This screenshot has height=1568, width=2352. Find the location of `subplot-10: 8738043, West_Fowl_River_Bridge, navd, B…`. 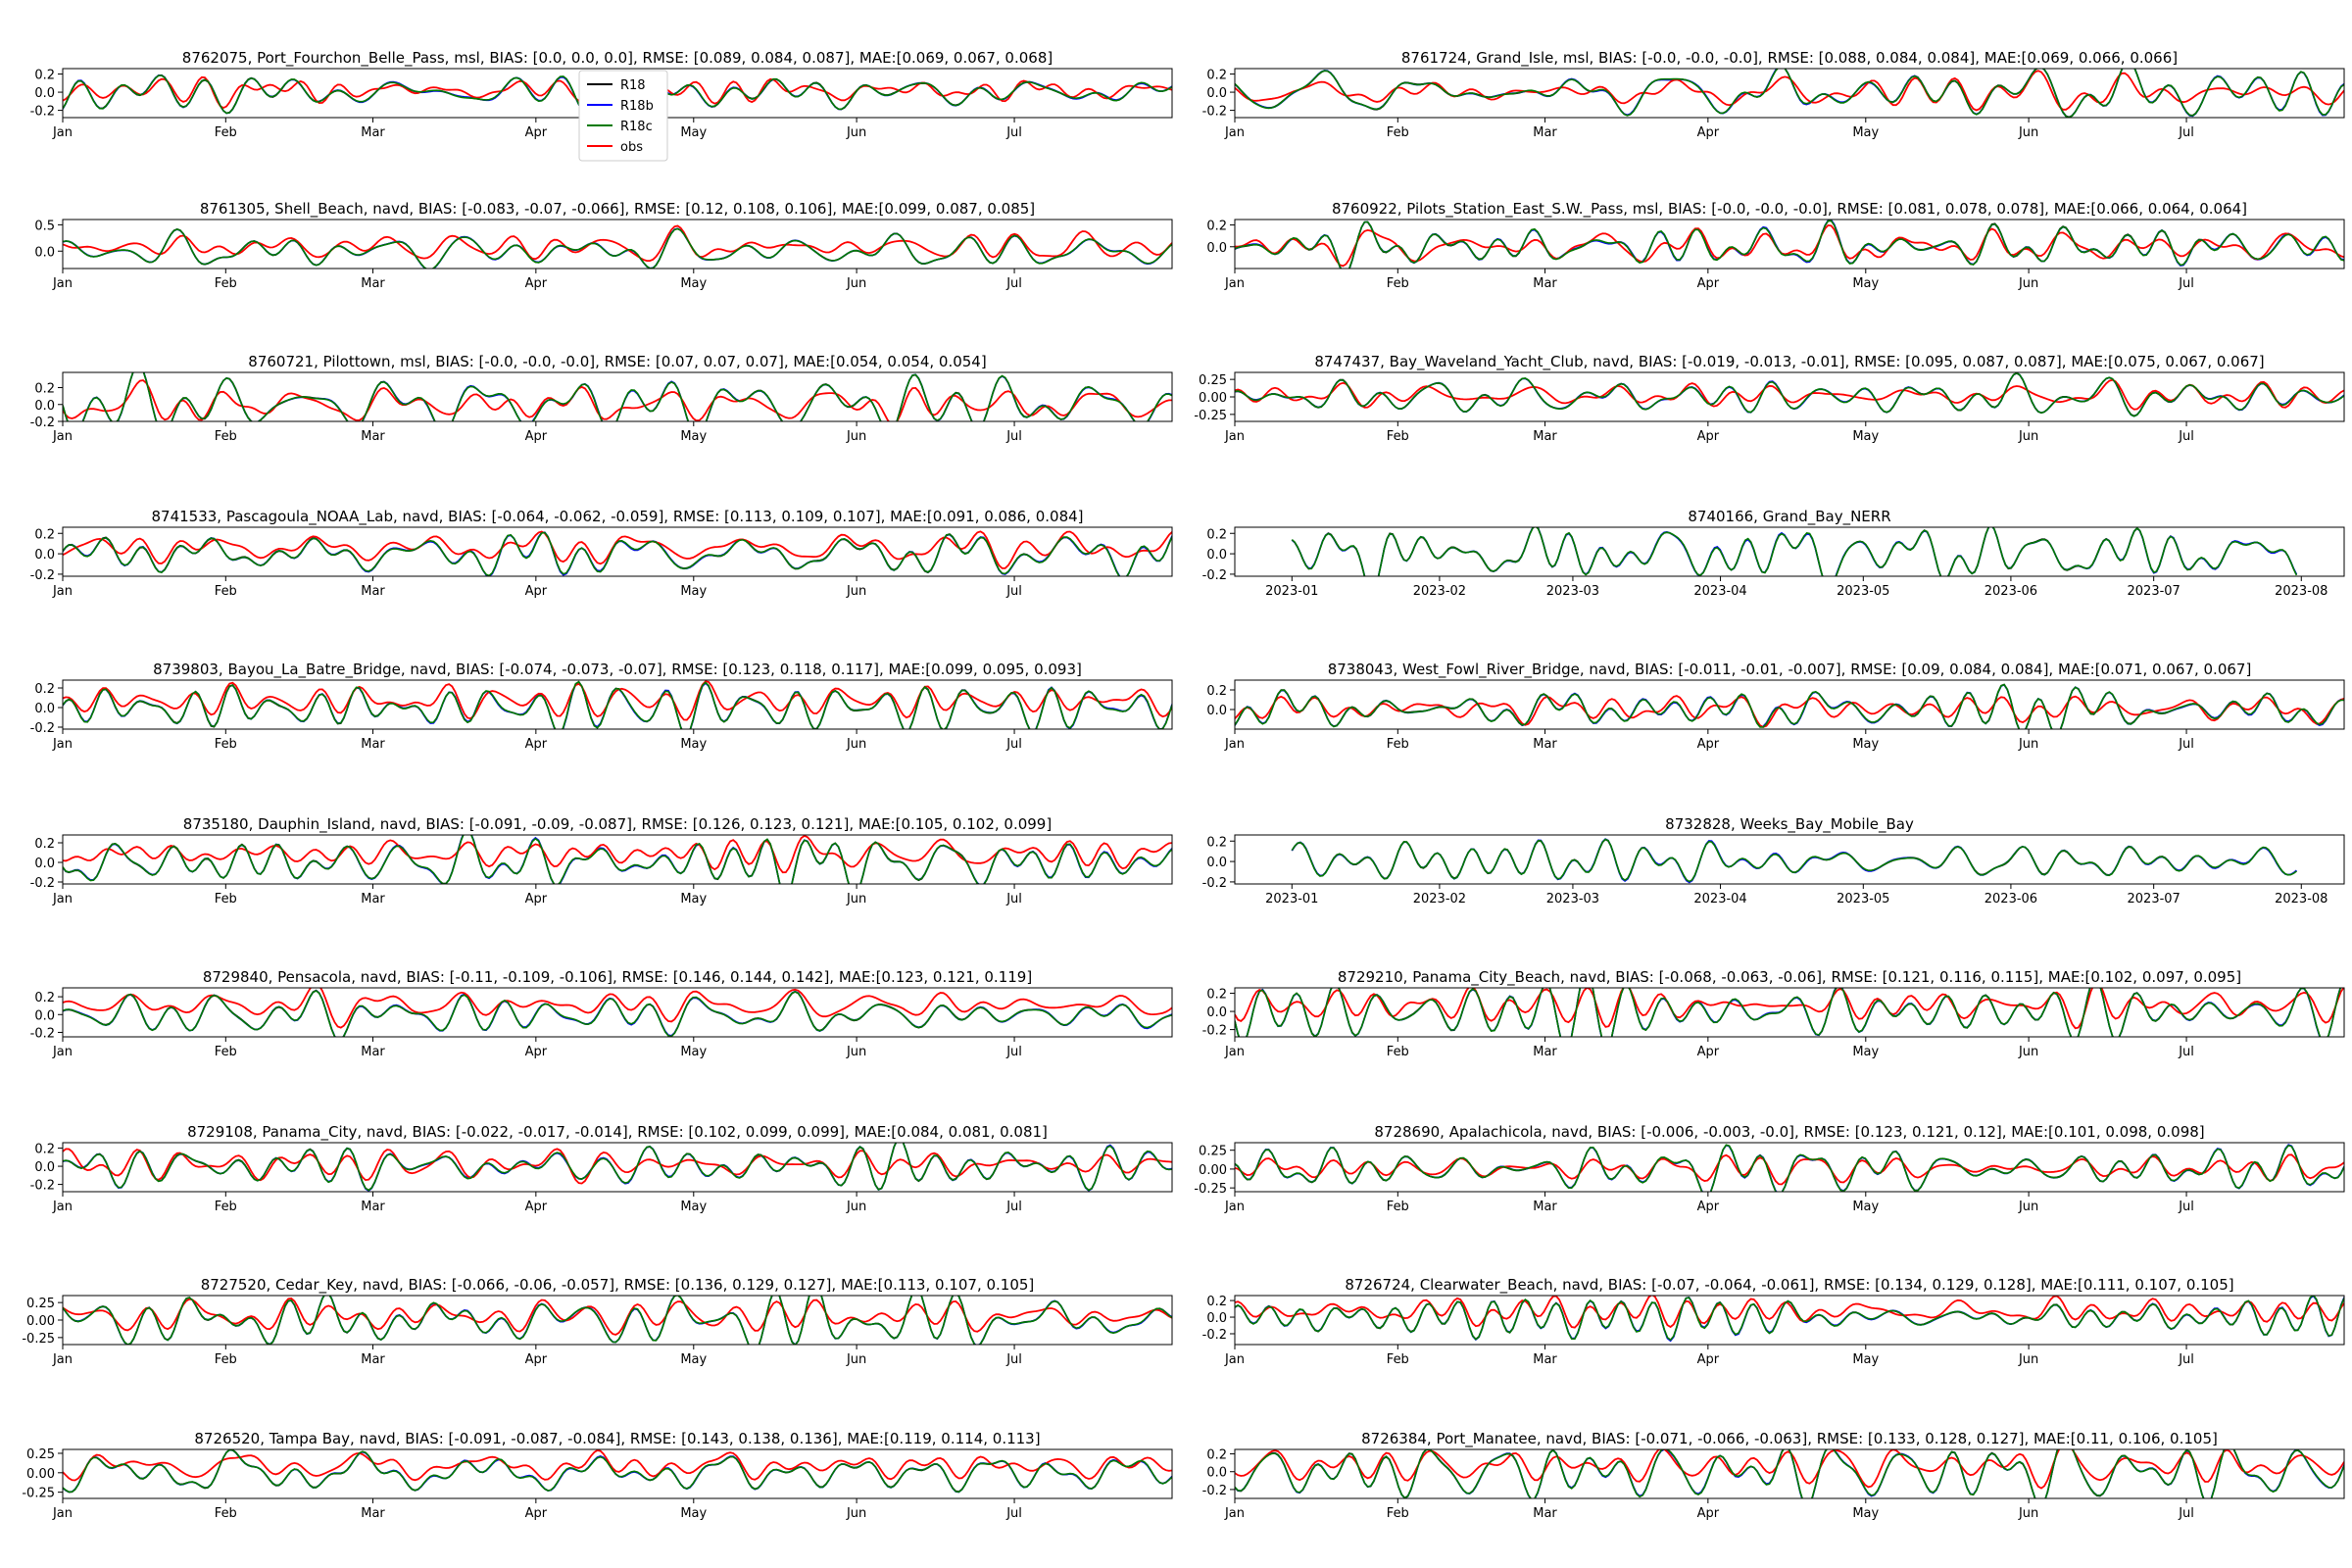

subplot-10: 8738043, West_Fowl_River_Bridge, navd, B… is located at coordinates (1775, 706).